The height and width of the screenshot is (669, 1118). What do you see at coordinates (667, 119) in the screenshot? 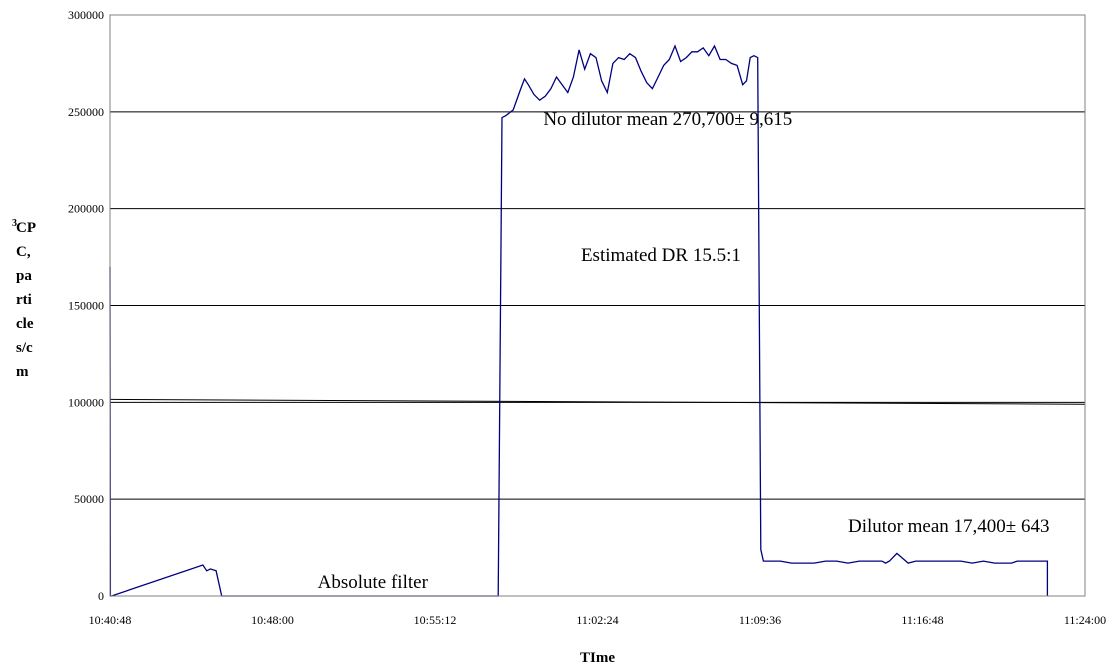
I see `annotation-label: No dilutor mean 270,700± 9,615` at bounding box center [667, 119].